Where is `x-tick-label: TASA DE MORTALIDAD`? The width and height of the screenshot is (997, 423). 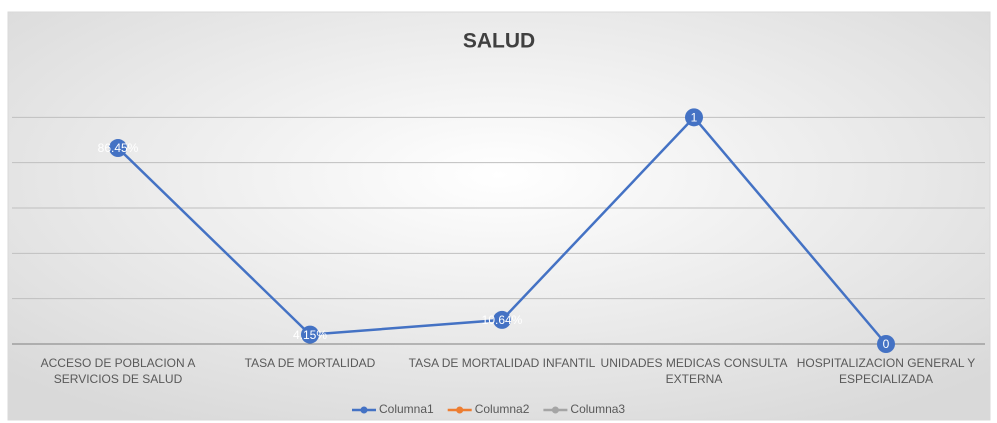 x-tick-label: TASA DE MORTALIDAD is located at coordinates (310, 363).